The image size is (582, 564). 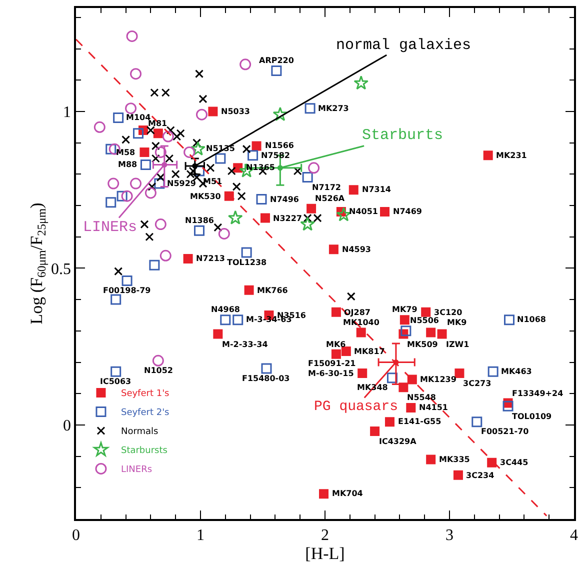 What do you see at coordinates (136, 470) in the screenshot?
I see `legend-label: LINERs` at bounding box center [136, 470].